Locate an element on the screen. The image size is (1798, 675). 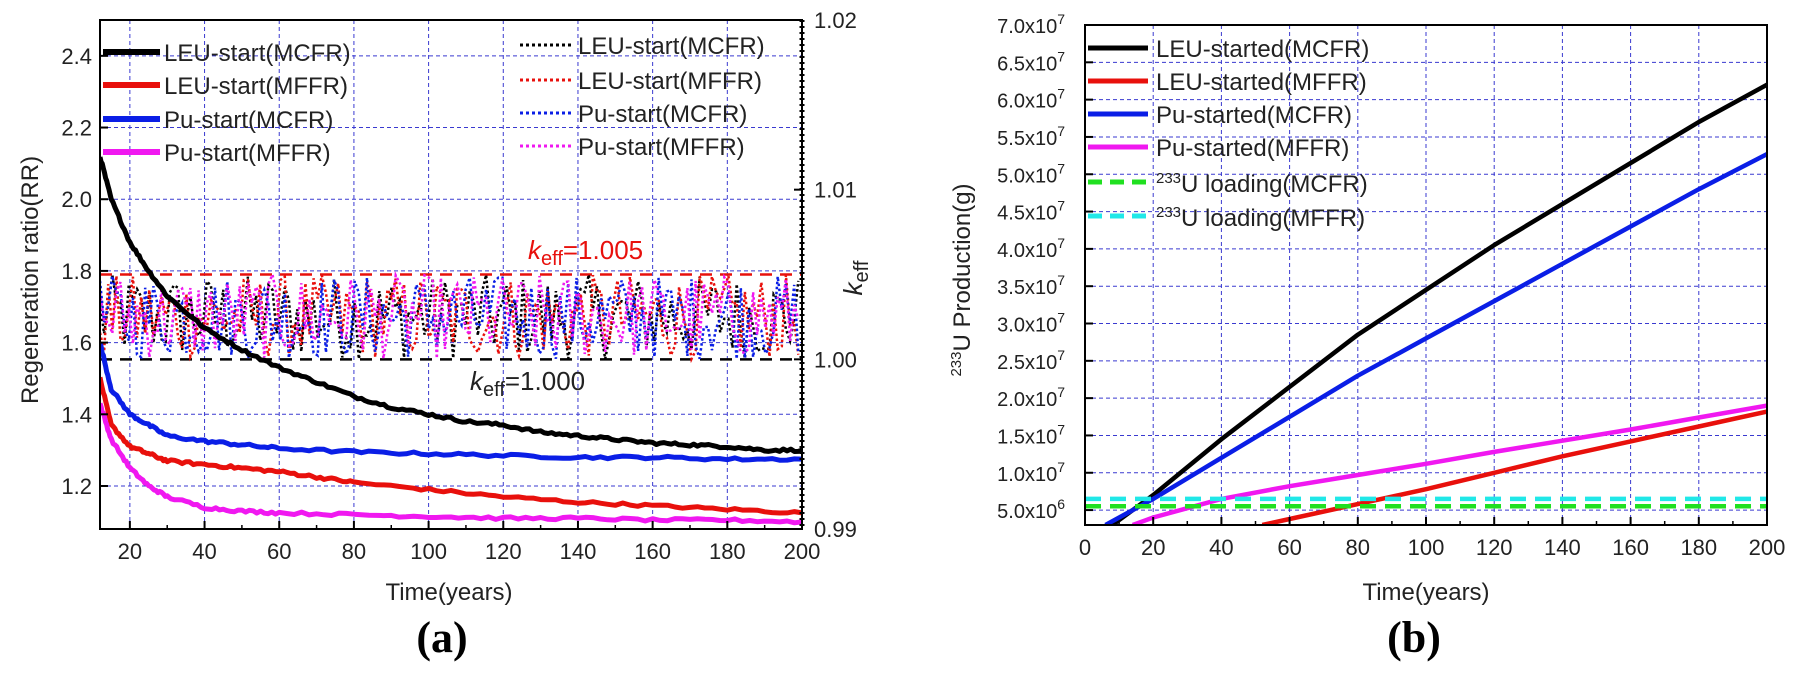
tick-label-y-b-3: 2.0x10⁷ is located at coordinates (1031, 397).